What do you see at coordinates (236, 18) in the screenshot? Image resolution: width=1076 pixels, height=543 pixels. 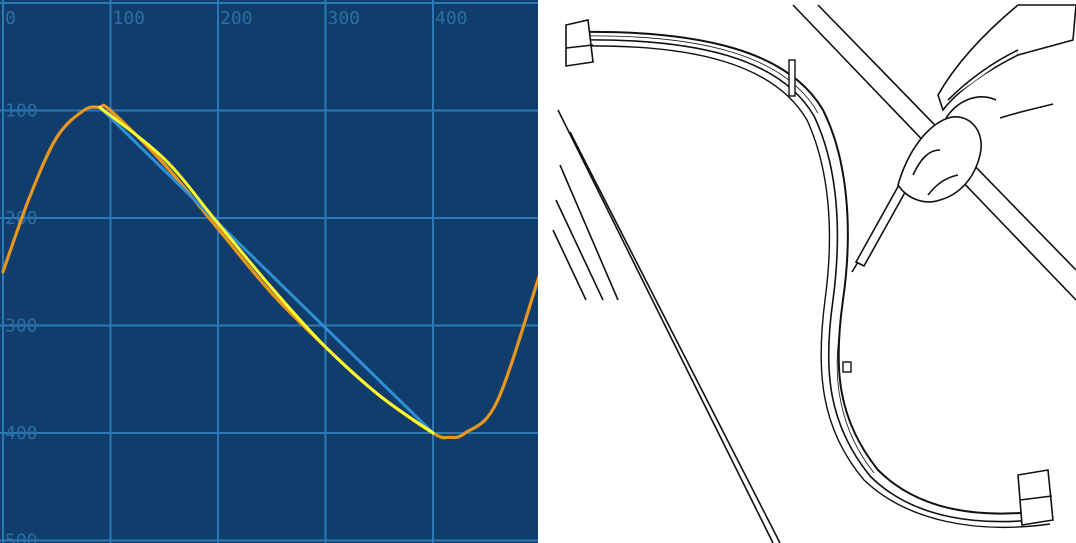 I see `x-tick-label: 200` at bounding box center [236, 18].